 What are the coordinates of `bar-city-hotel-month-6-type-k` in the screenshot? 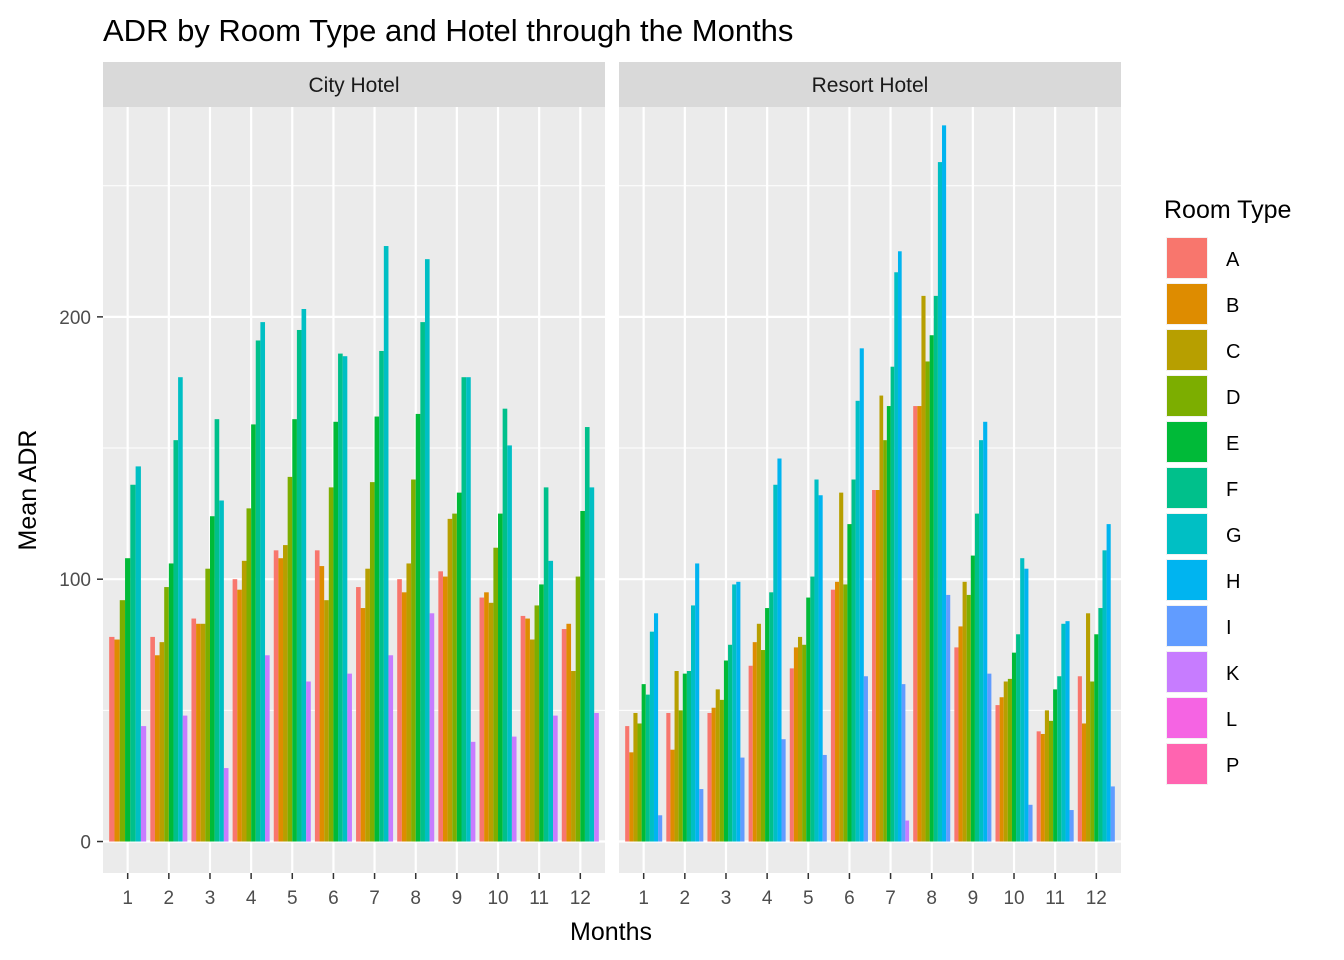 It's located at (349, 757).